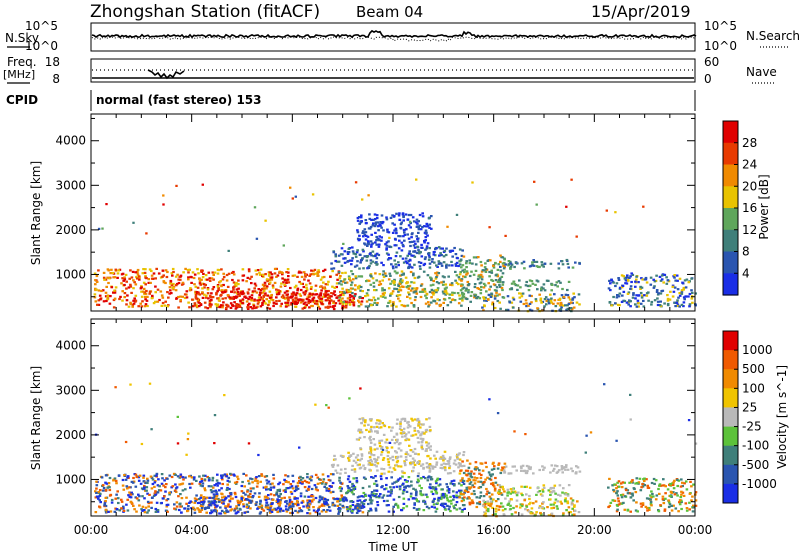 The image size is (800, 554). Describe the element at coordinates (773, 36) in the screenshot. I see `nsearch-label: N.Search` at that location.